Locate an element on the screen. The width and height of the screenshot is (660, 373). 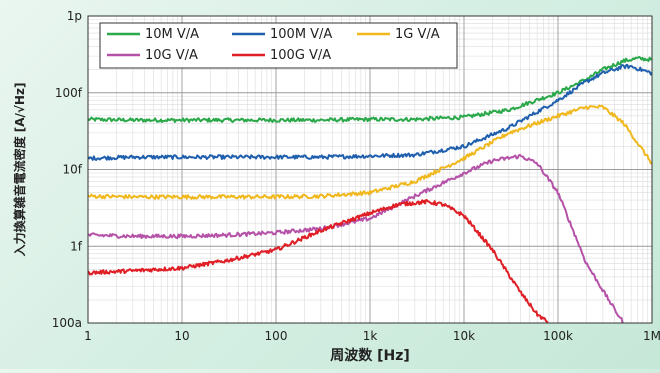
x-tick-label: 10 is located at coordinates (181, 336).